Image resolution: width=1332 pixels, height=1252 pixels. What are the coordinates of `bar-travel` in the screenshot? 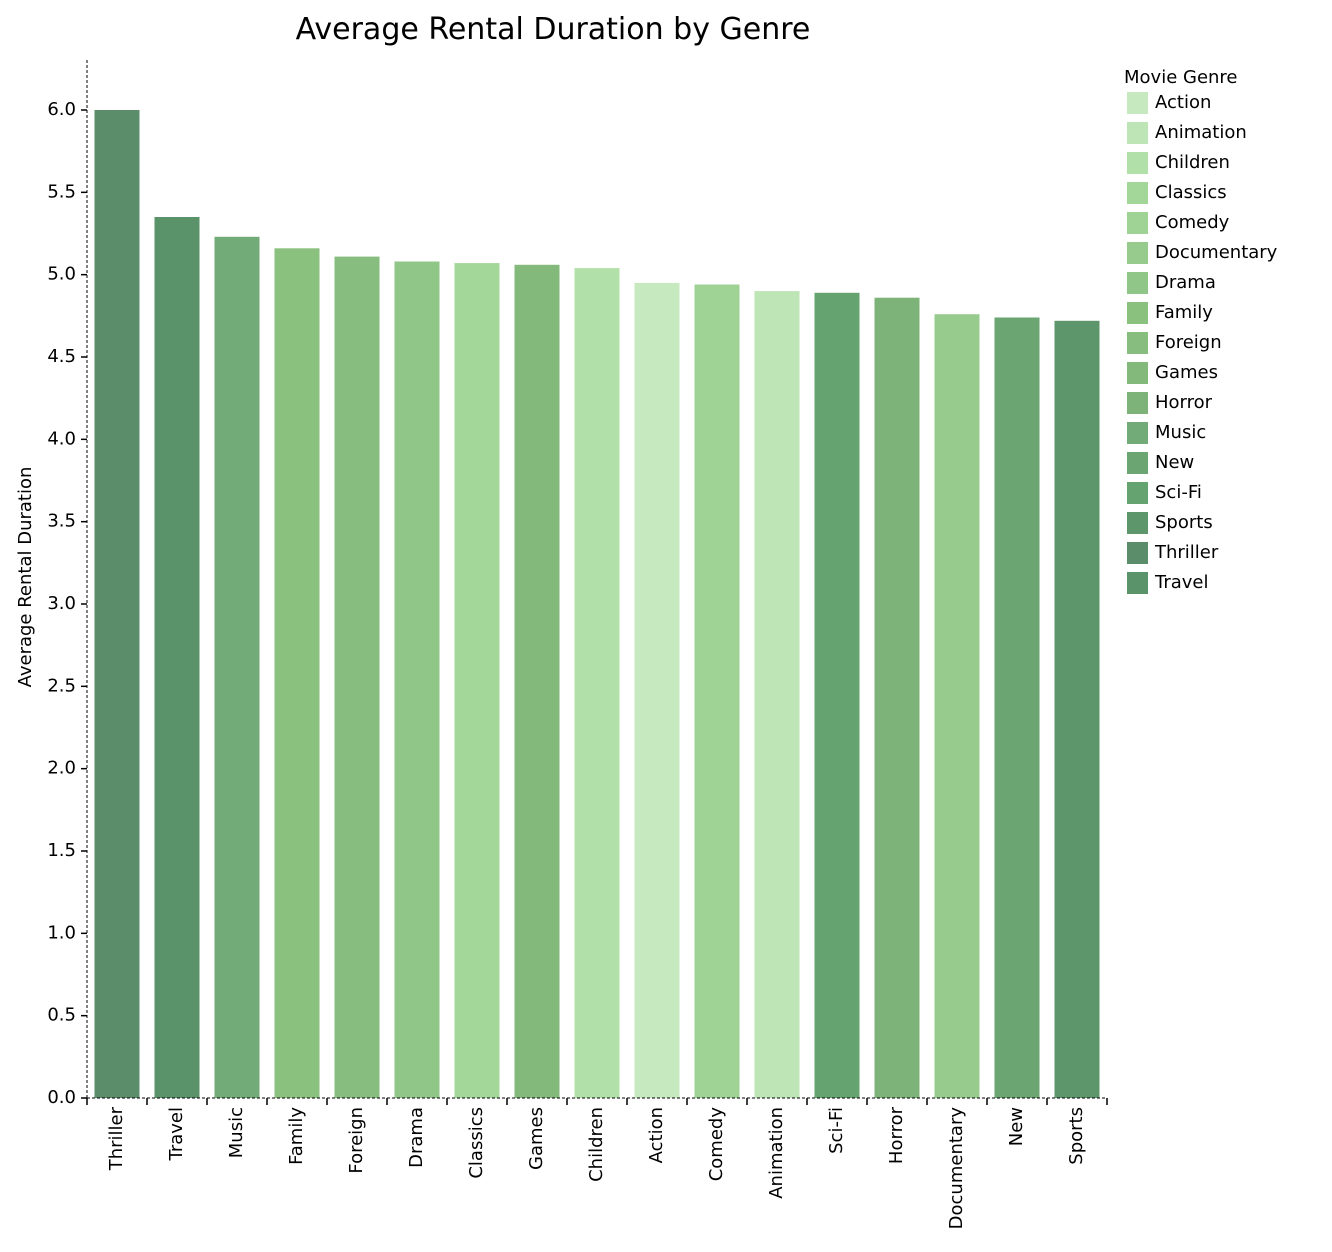 It's located at (177, 657).